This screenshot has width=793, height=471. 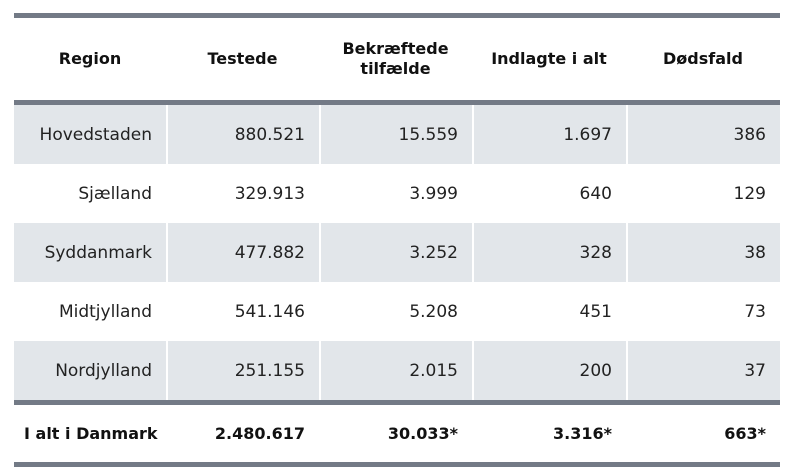 What do you see at coordinates (98, 252) in the screenshot?
I see `cell-region: Syddanmark` at bounding box center [98, 252].